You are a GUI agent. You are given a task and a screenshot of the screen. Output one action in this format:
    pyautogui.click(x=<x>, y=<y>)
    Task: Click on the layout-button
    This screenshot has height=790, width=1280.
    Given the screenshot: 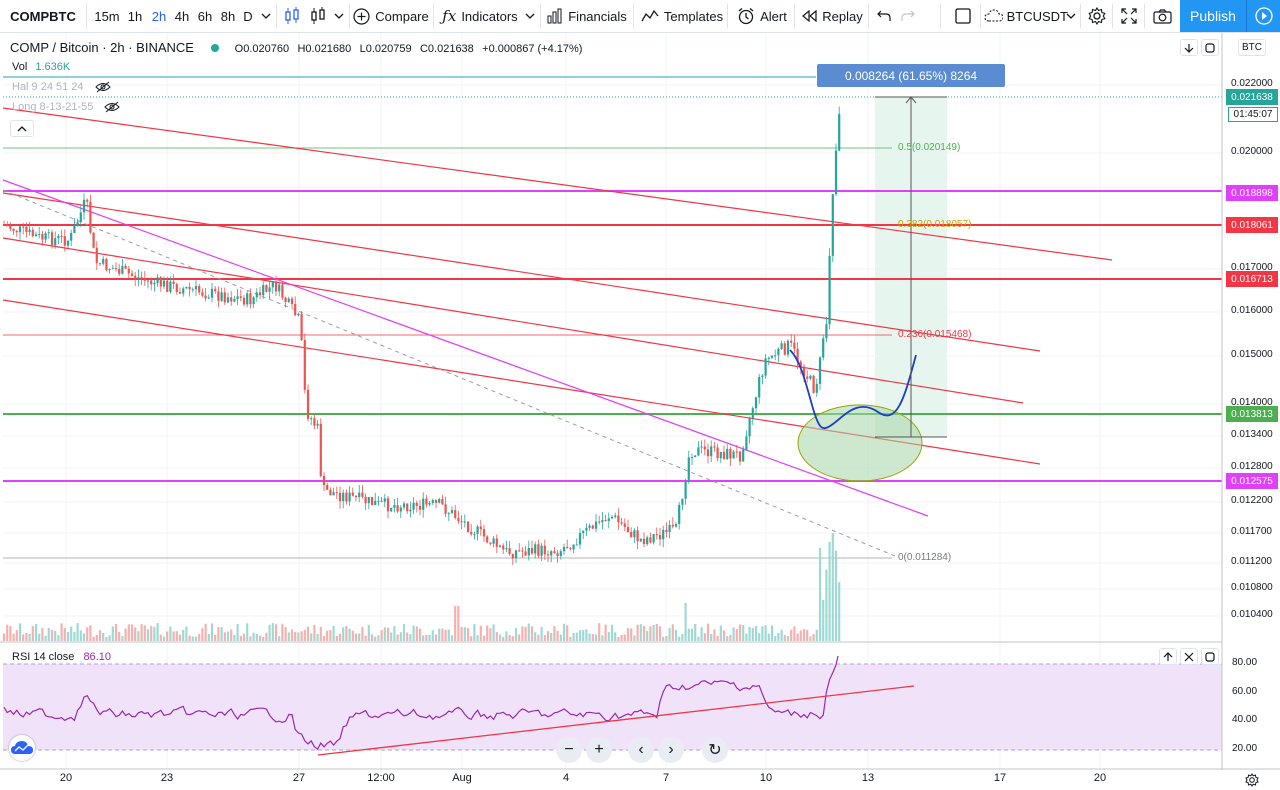 What is the action you would take?
    pyautogui.click(x=963, y=16)
    